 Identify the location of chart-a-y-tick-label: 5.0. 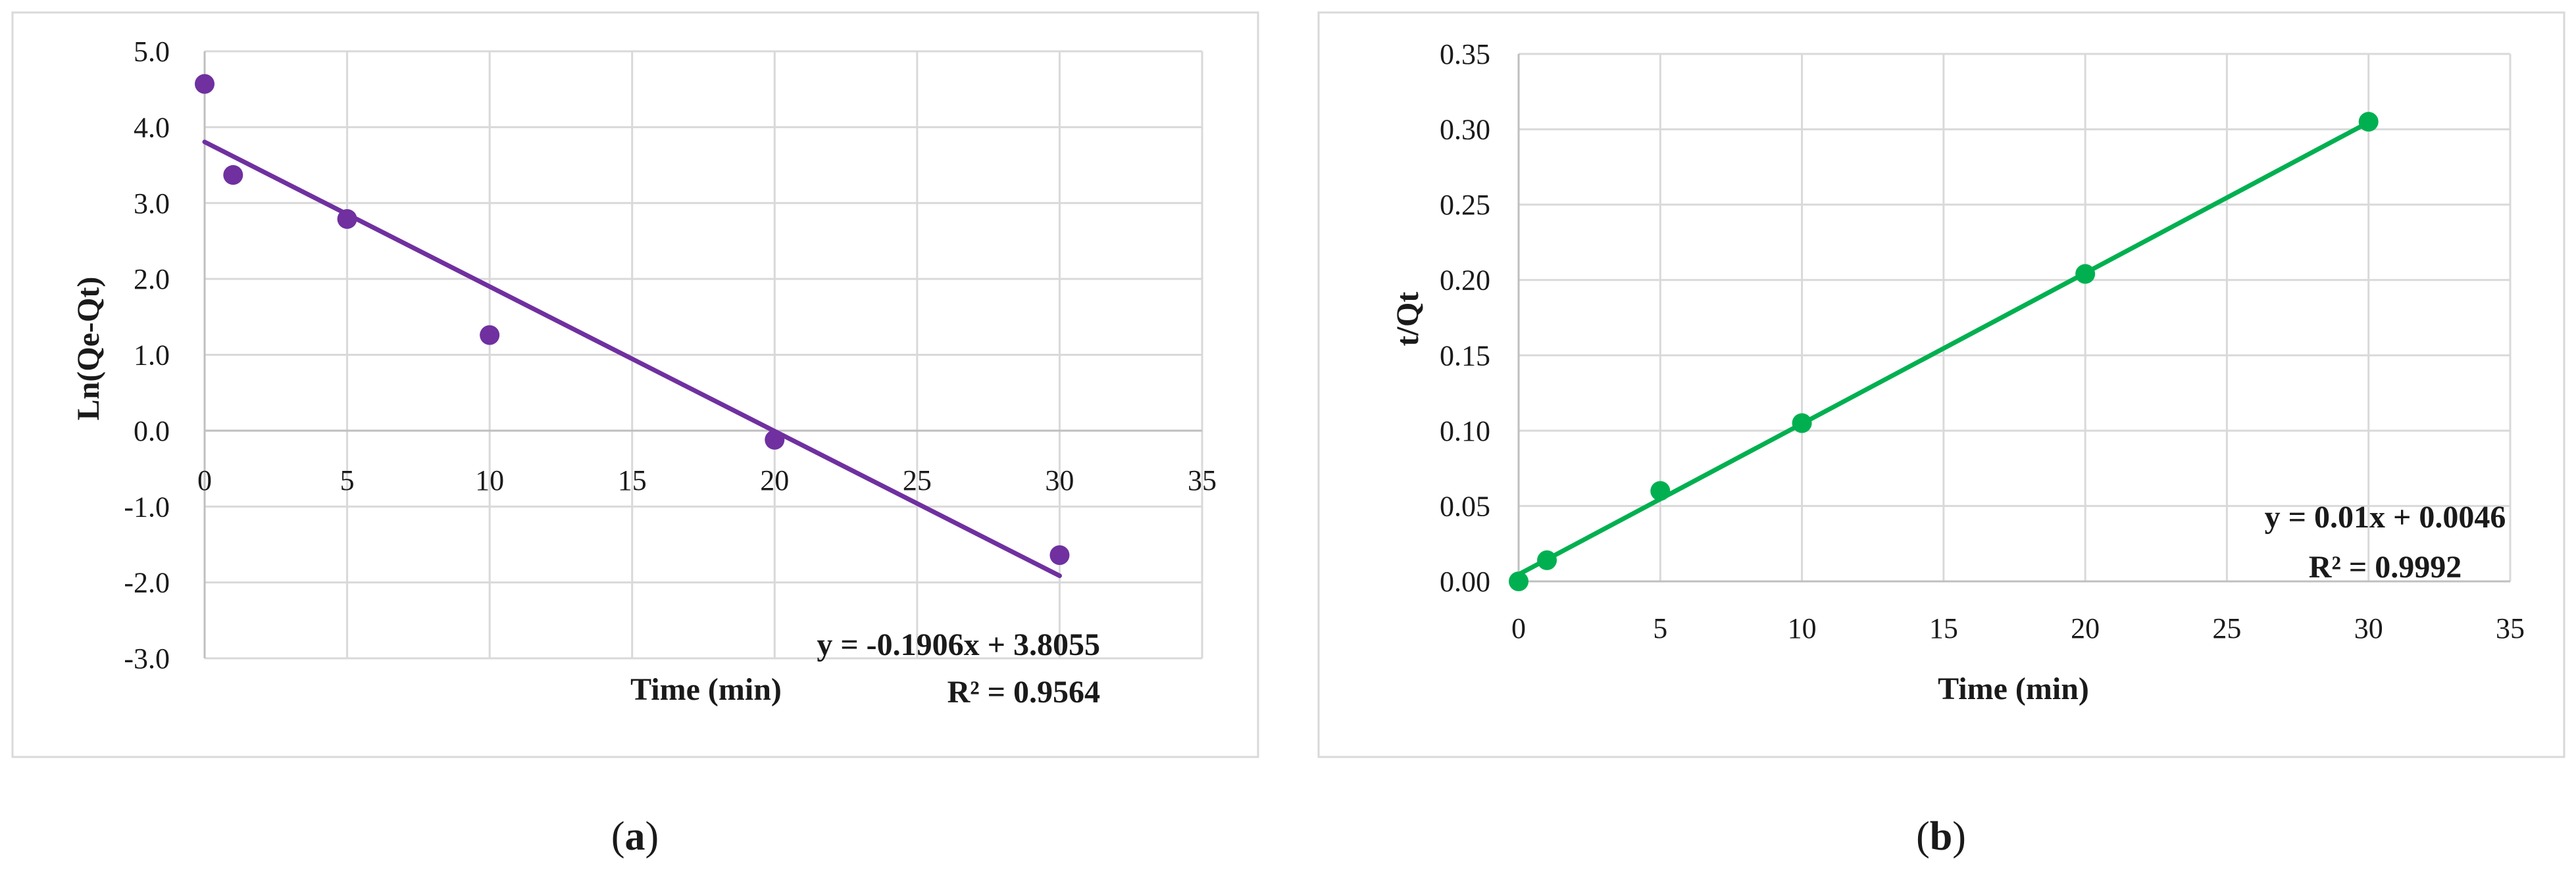
(152, 52).